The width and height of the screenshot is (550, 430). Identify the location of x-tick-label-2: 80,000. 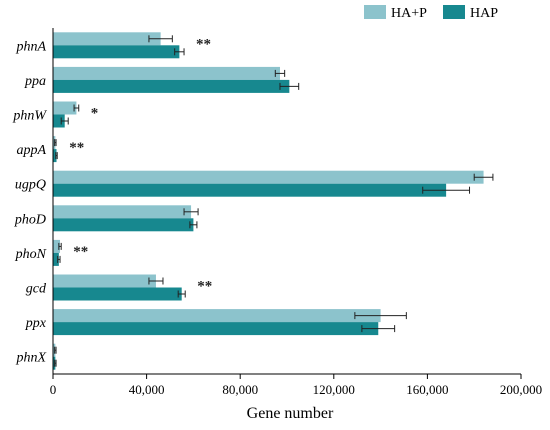
(240, 389).